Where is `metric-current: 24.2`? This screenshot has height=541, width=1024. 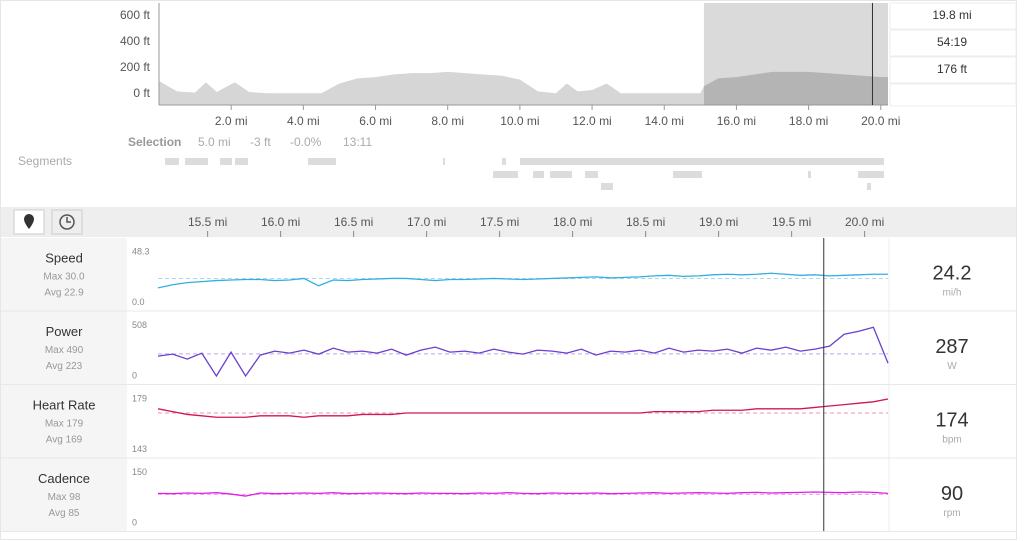
metric-current: 24.2 is located at coordinates (952, 273).